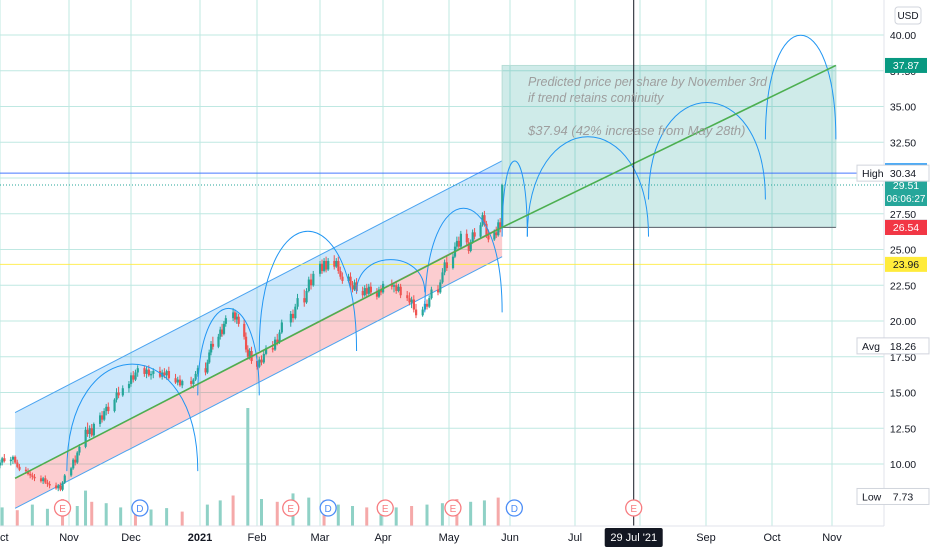  I want to click on prediction-annotation-line-2: if trend retains continuity, so click(596, 98).